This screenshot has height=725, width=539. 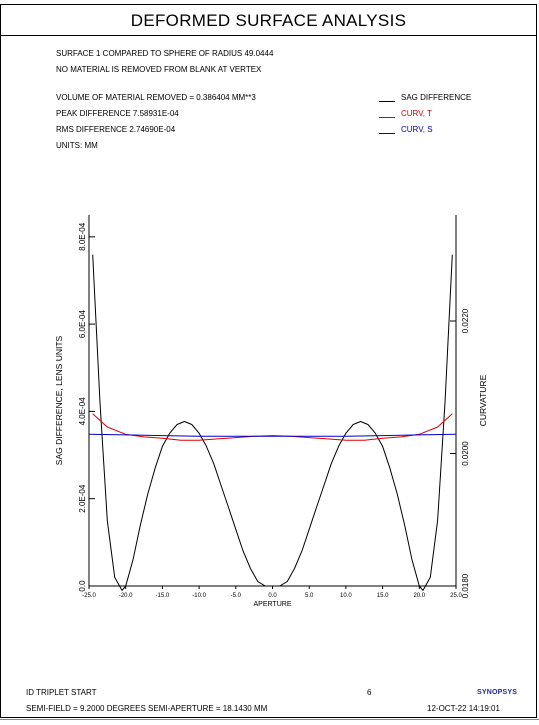 What do you see at coordinates (465, 585) in the screenshot?
I see `y2-tick-label: 0.0180` at bounding box center [465, 585].